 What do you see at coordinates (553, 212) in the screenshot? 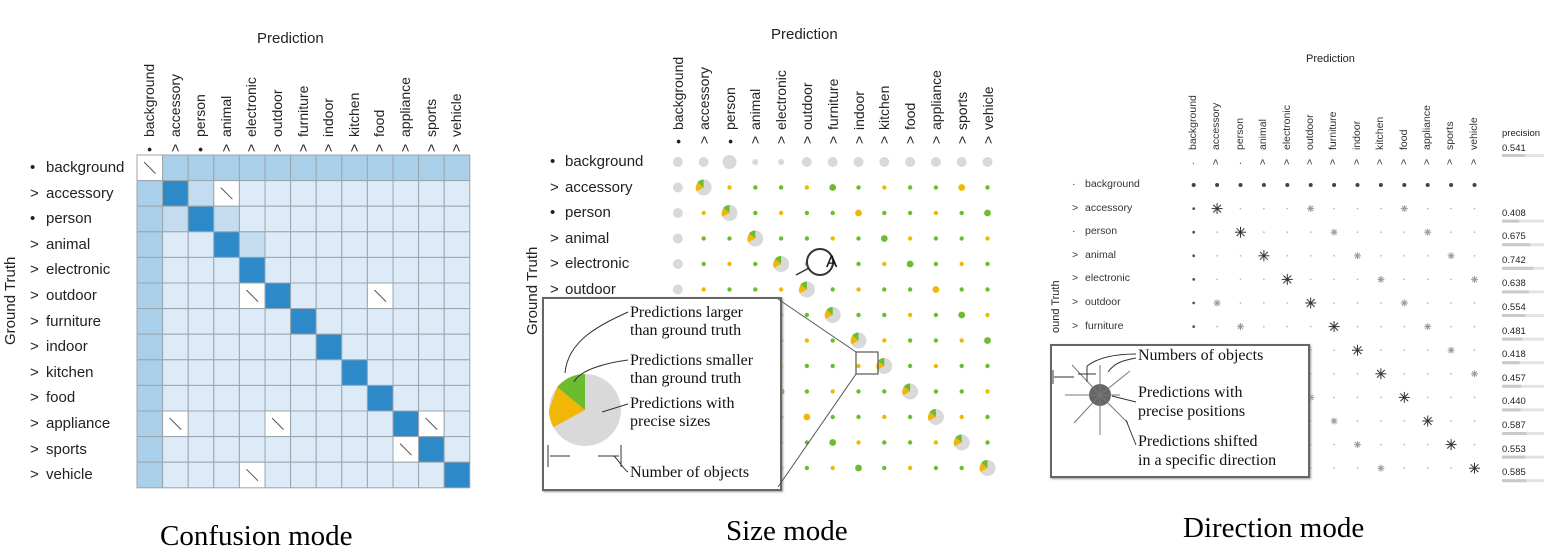
I see `row-marker: •` at bounding box center [553, 212].